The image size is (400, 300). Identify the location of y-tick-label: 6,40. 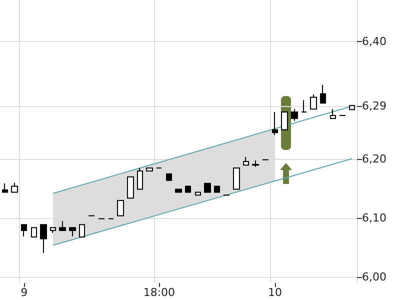
(374, 41).